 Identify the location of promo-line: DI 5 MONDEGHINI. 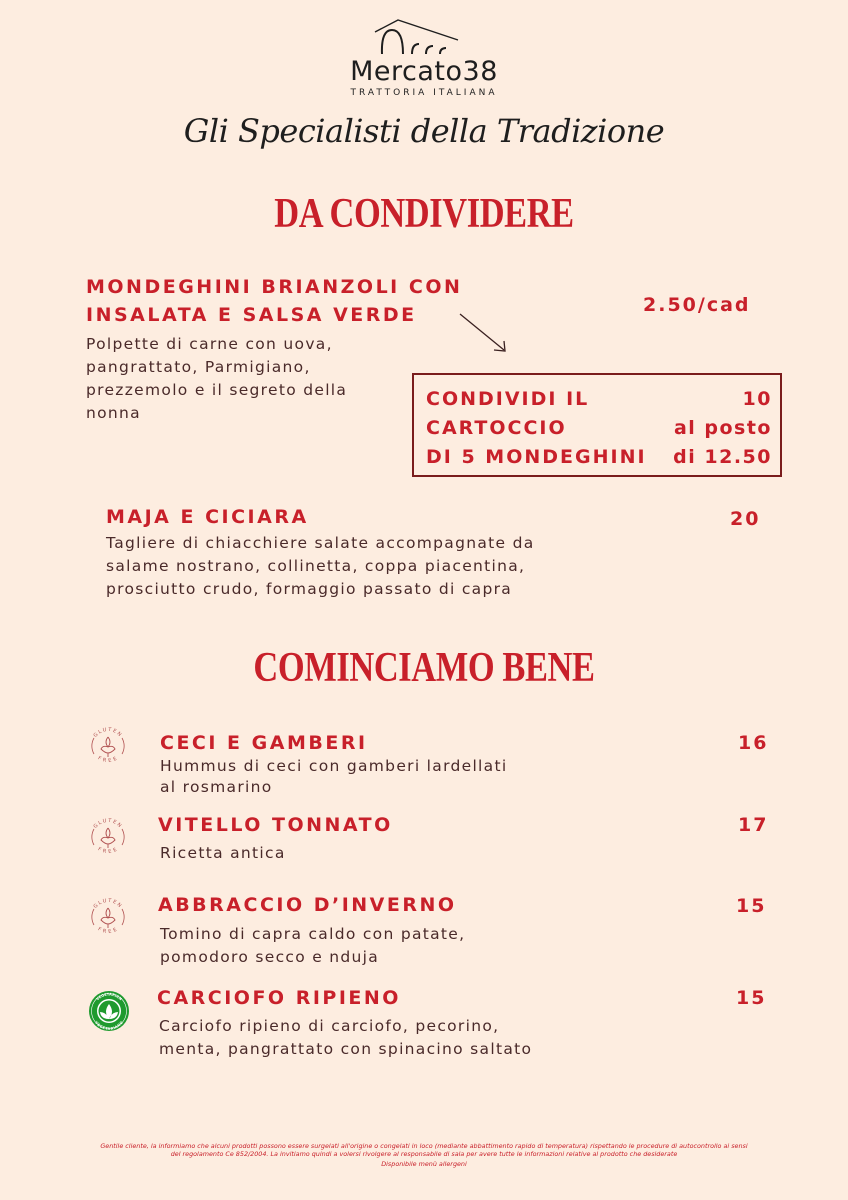
(536, 457).